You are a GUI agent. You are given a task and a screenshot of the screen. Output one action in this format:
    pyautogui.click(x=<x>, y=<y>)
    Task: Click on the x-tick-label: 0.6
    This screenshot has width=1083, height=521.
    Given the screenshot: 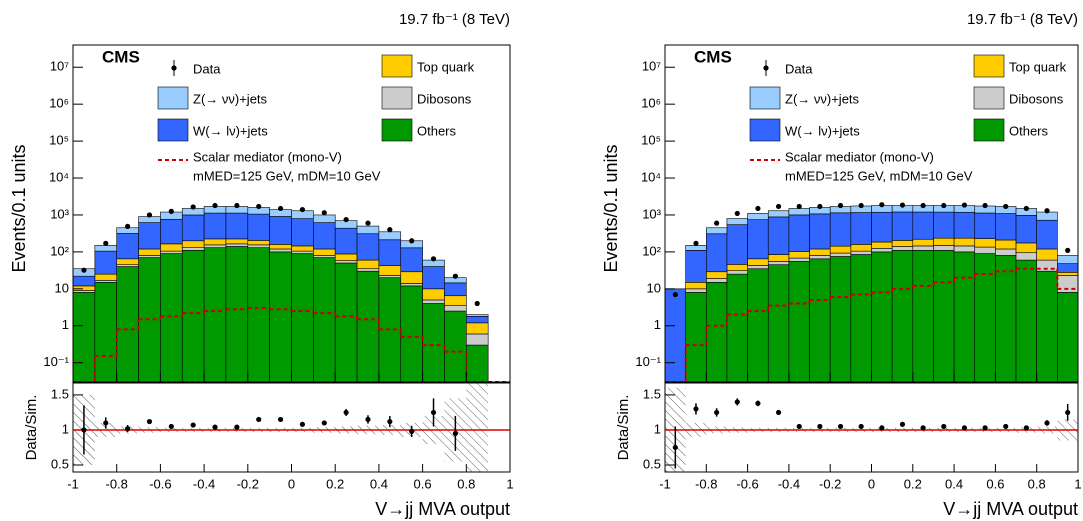 What is the action you would take?
    pyautogui.click(x=423, y=483)
    